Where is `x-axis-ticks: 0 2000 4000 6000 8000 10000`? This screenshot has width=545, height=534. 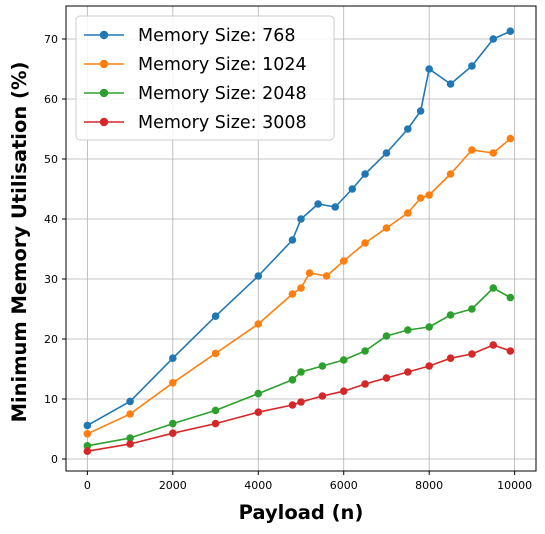 x-axis-ticks: 0 2000 4000 6000 8000 10000 is located at coordinates (308, 481).